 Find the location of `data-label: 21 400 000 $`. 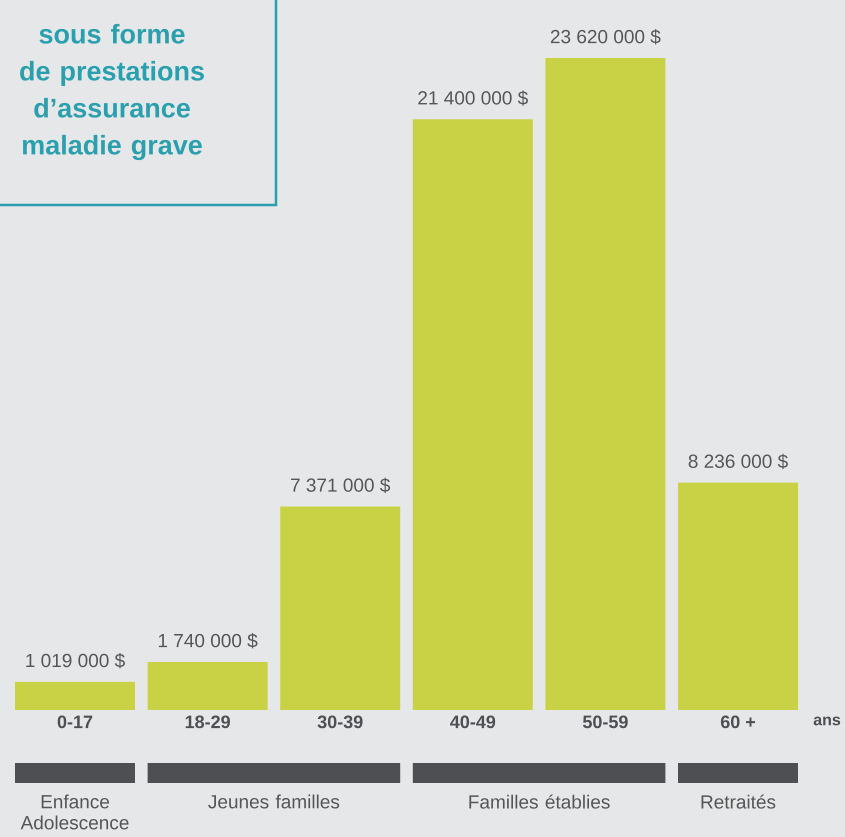

data-label: 21 400 000 $ is located at coordinates (473, 98).